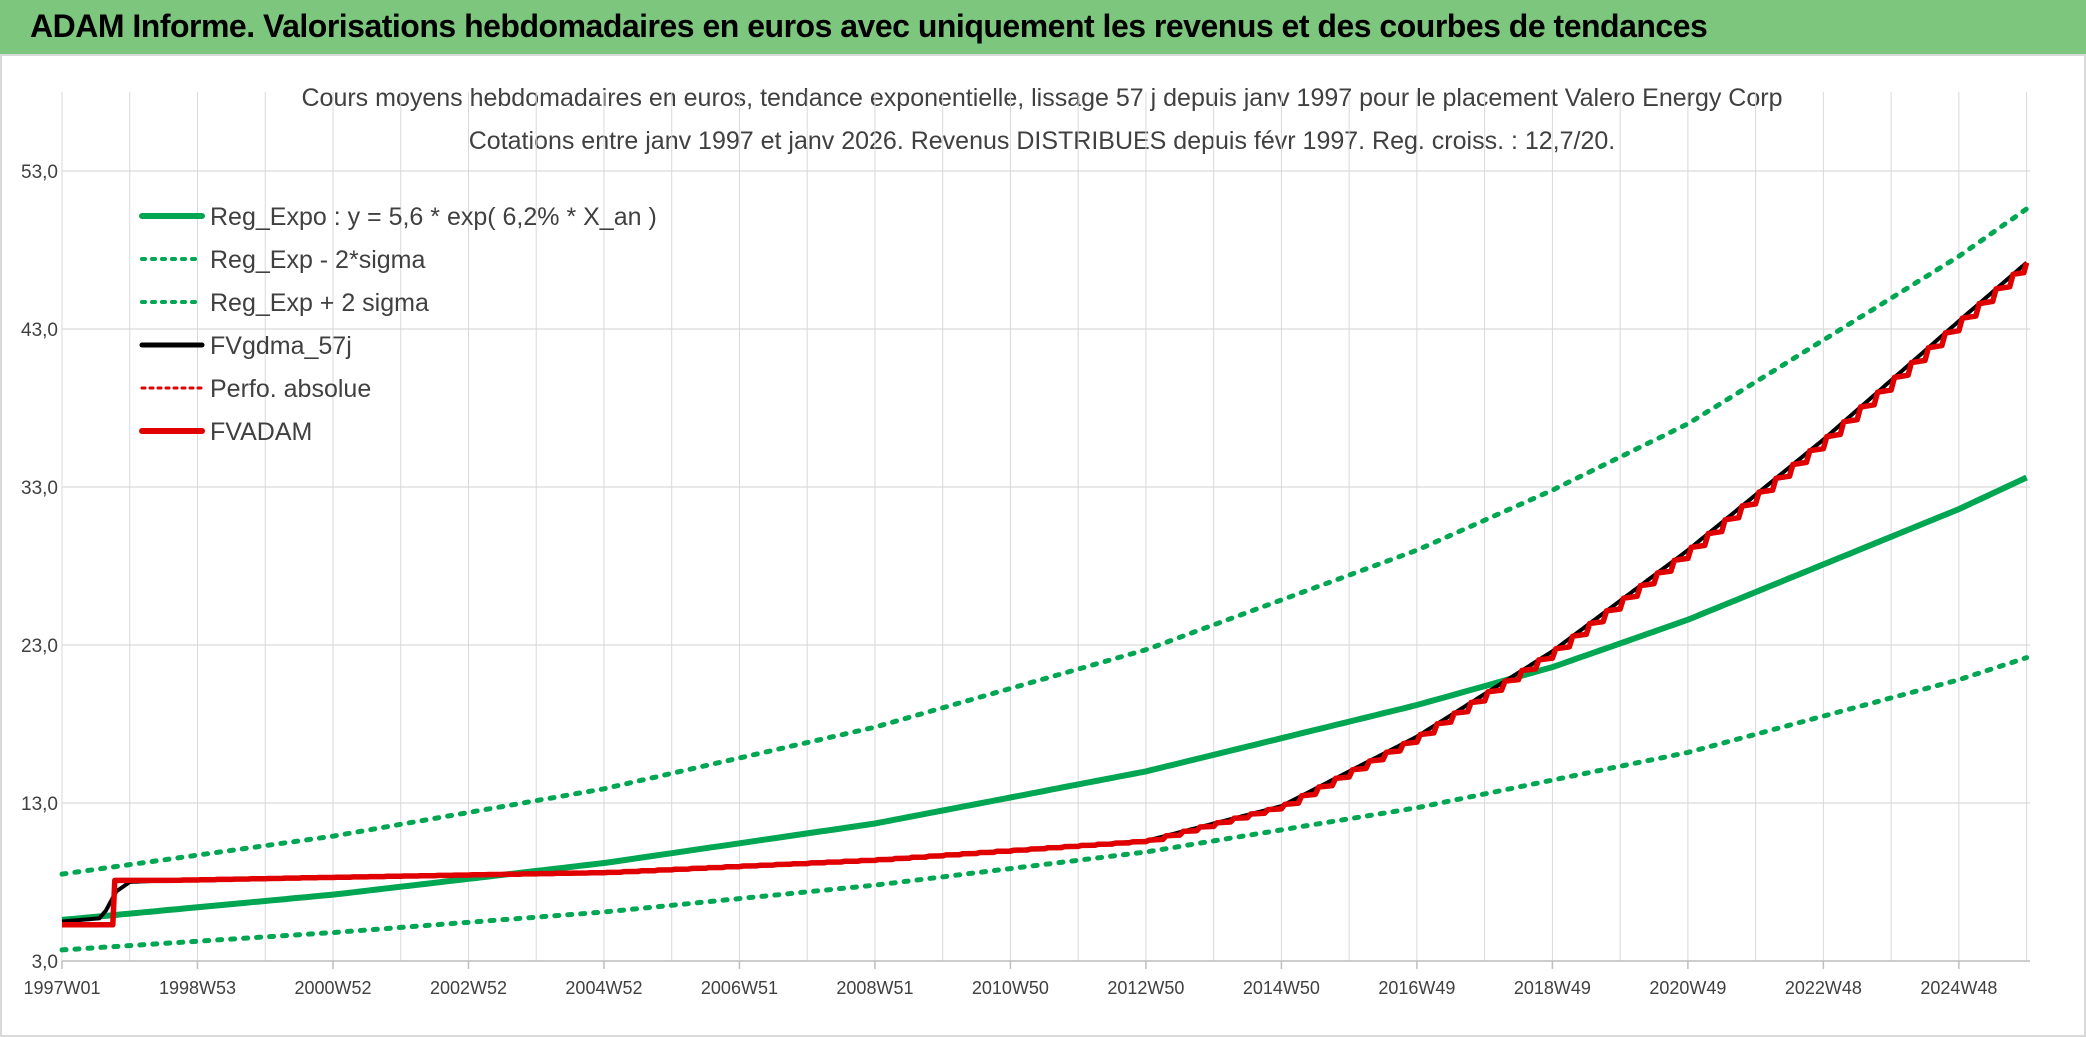  I want to click on y-tick-label: 3,0, so click(45, 962).